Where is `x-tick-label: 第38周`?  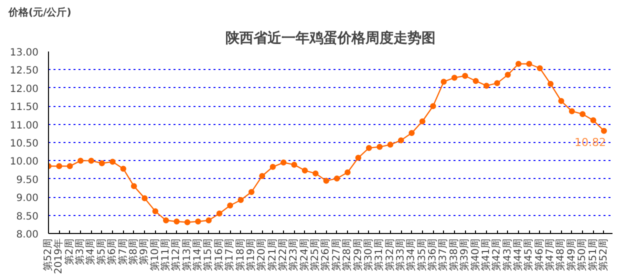 x-tick-label: 第38周 is located at coordinates (454, 255).